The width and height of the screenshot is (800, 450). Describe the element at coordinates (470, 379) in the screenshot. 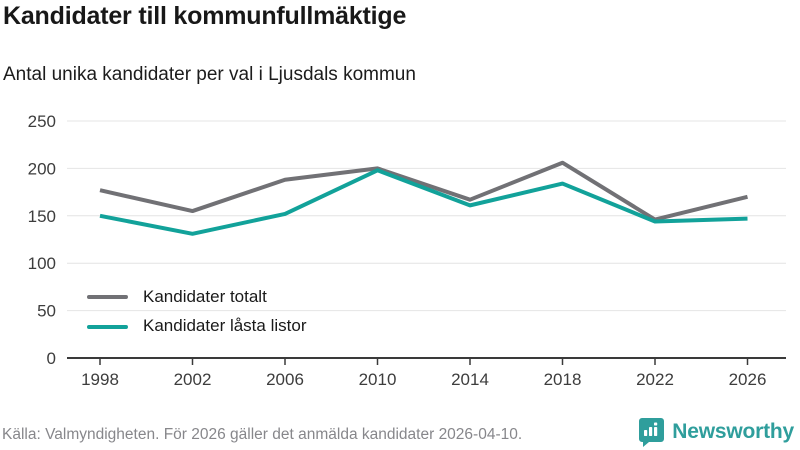

I see `x-tick-label: 2014` at that location.